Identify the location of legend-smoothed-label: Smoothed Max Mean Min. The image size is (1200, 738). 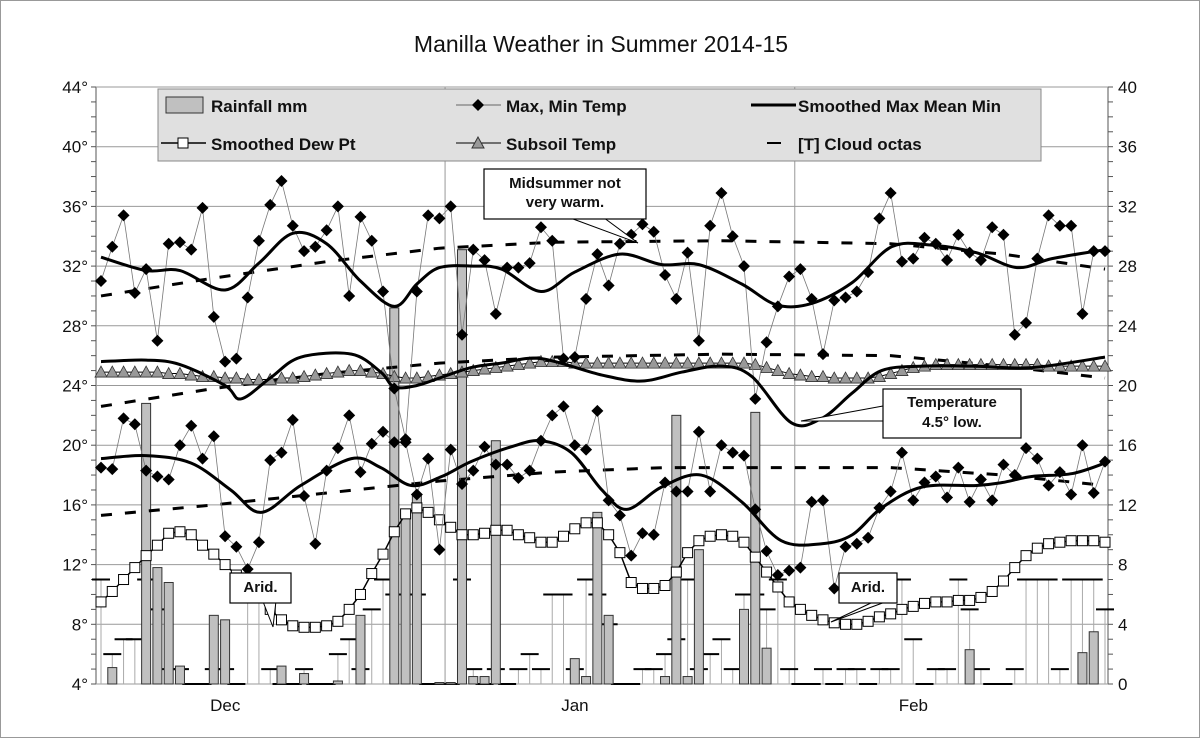
(899, 106).